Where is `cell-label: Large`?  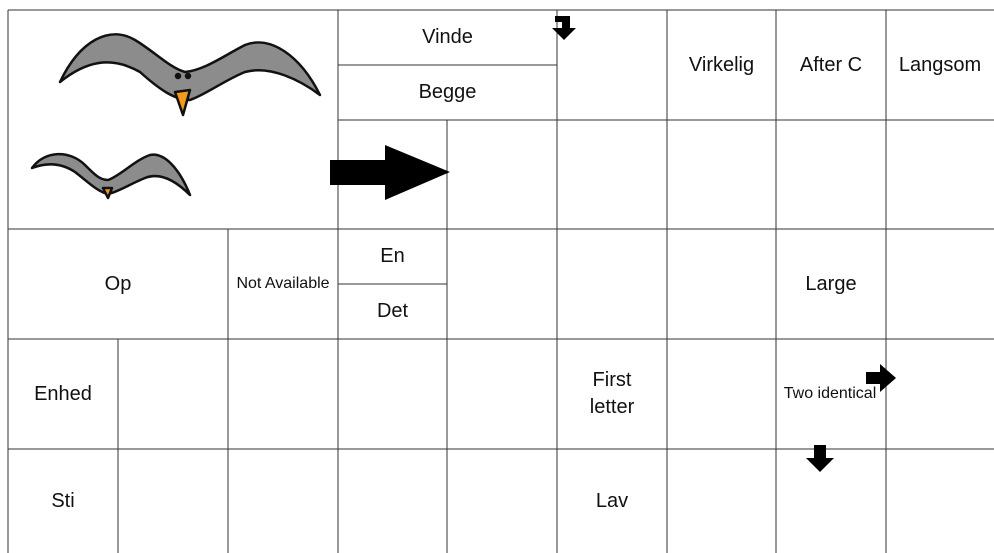
cell-label: Large is located at coordinates (831, 283).